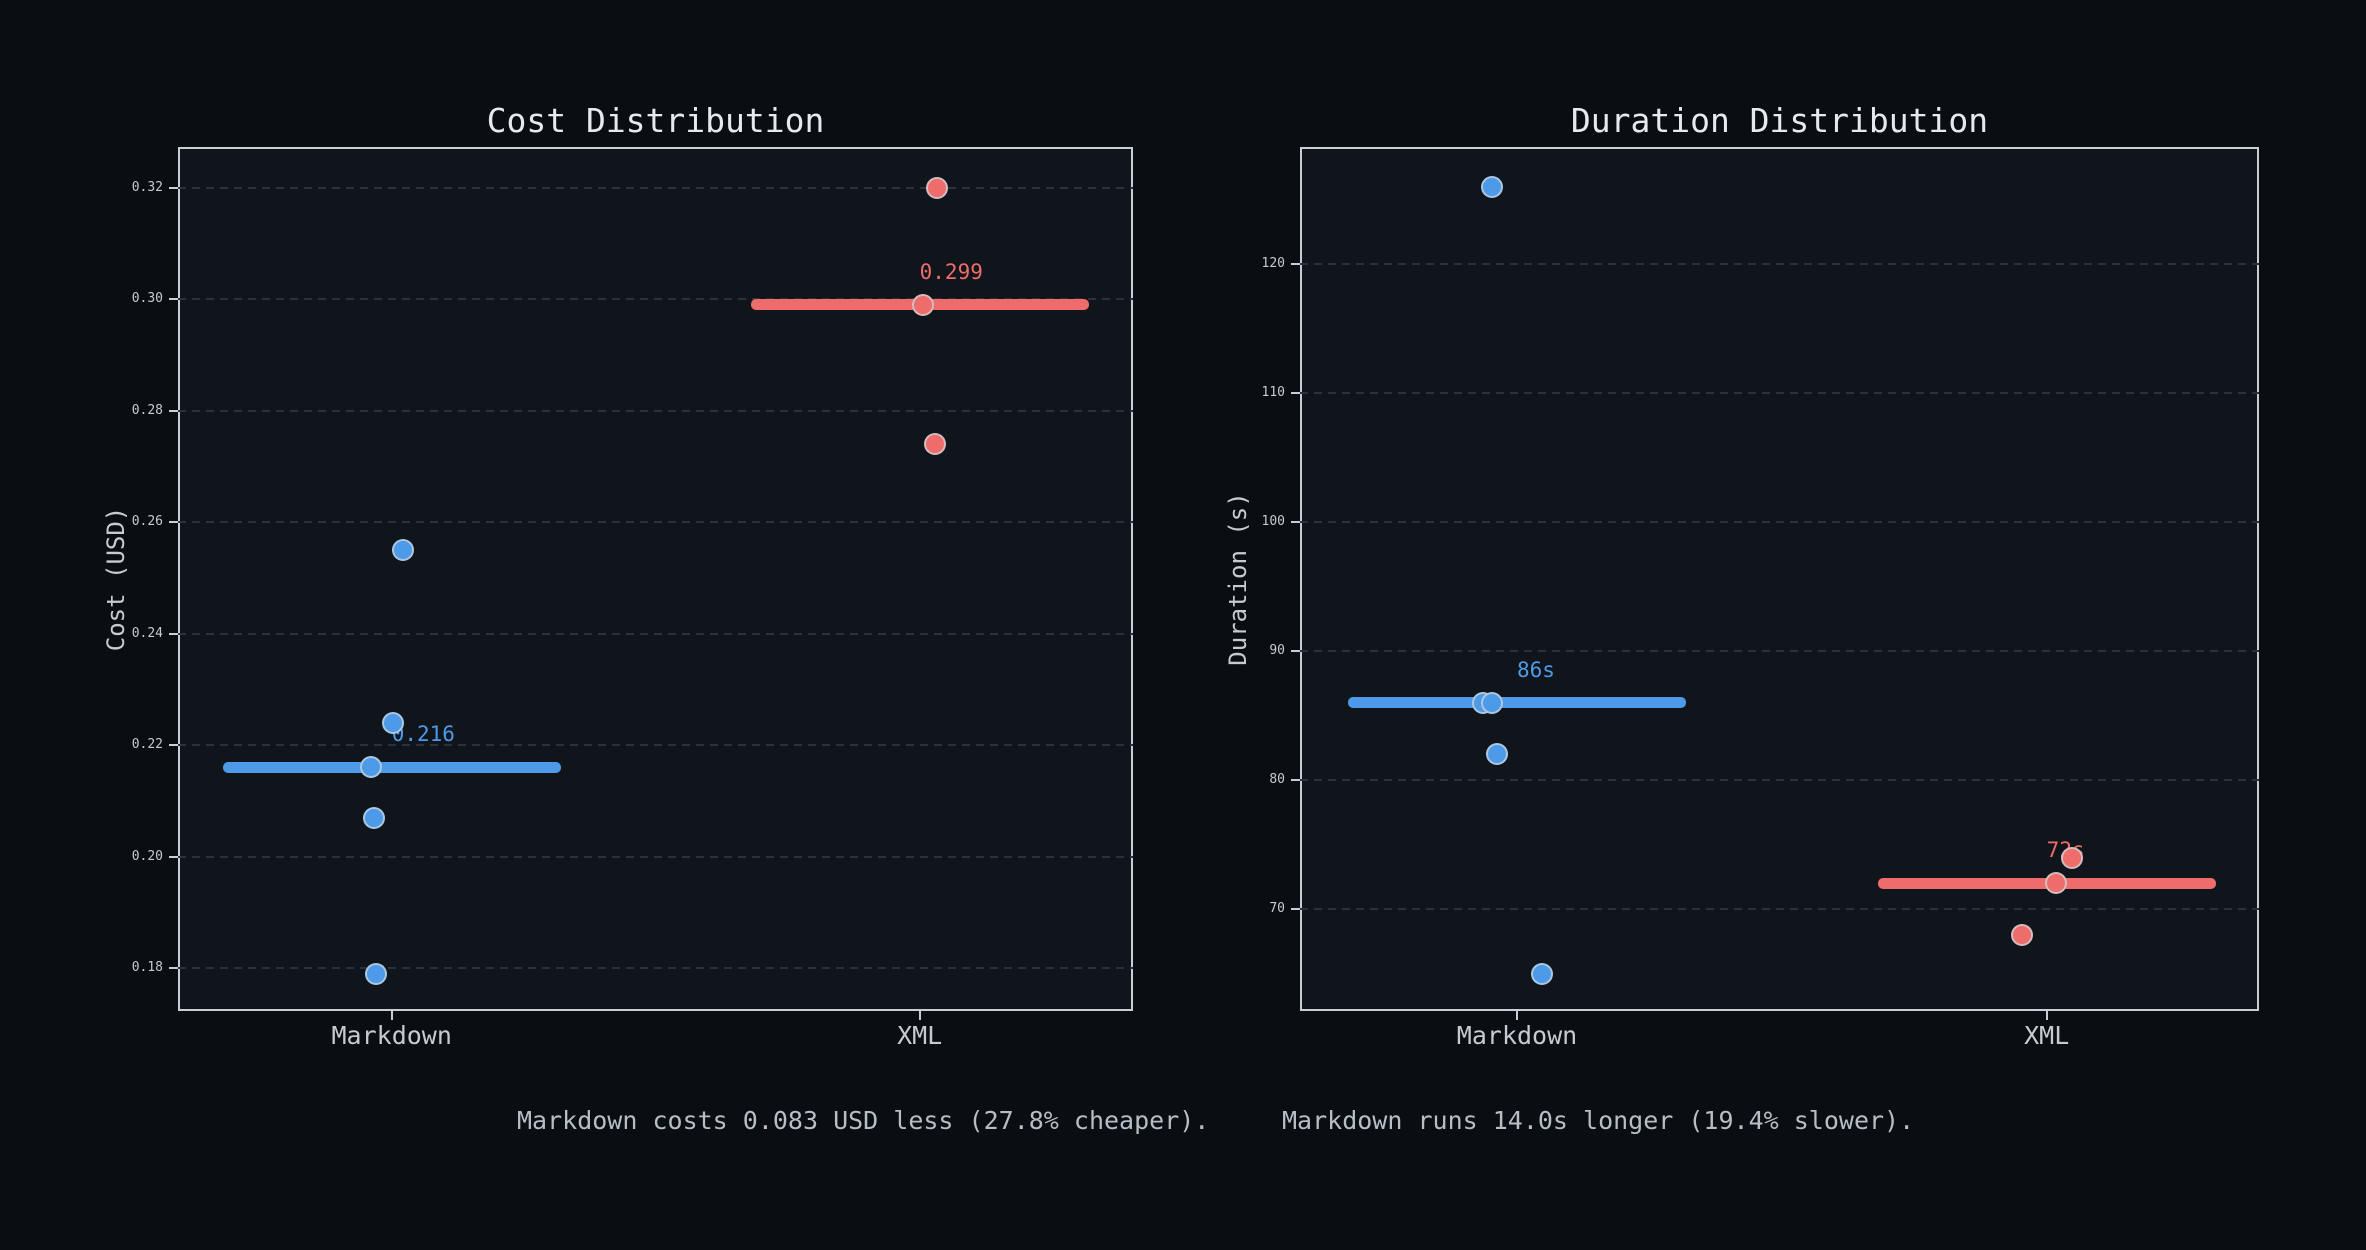 The image size is (2366, 1250). What do you see at coordinates (1273, 522) in the screenshot?
I see `y-tick-label: 100` at bounding box center [1273, 522].